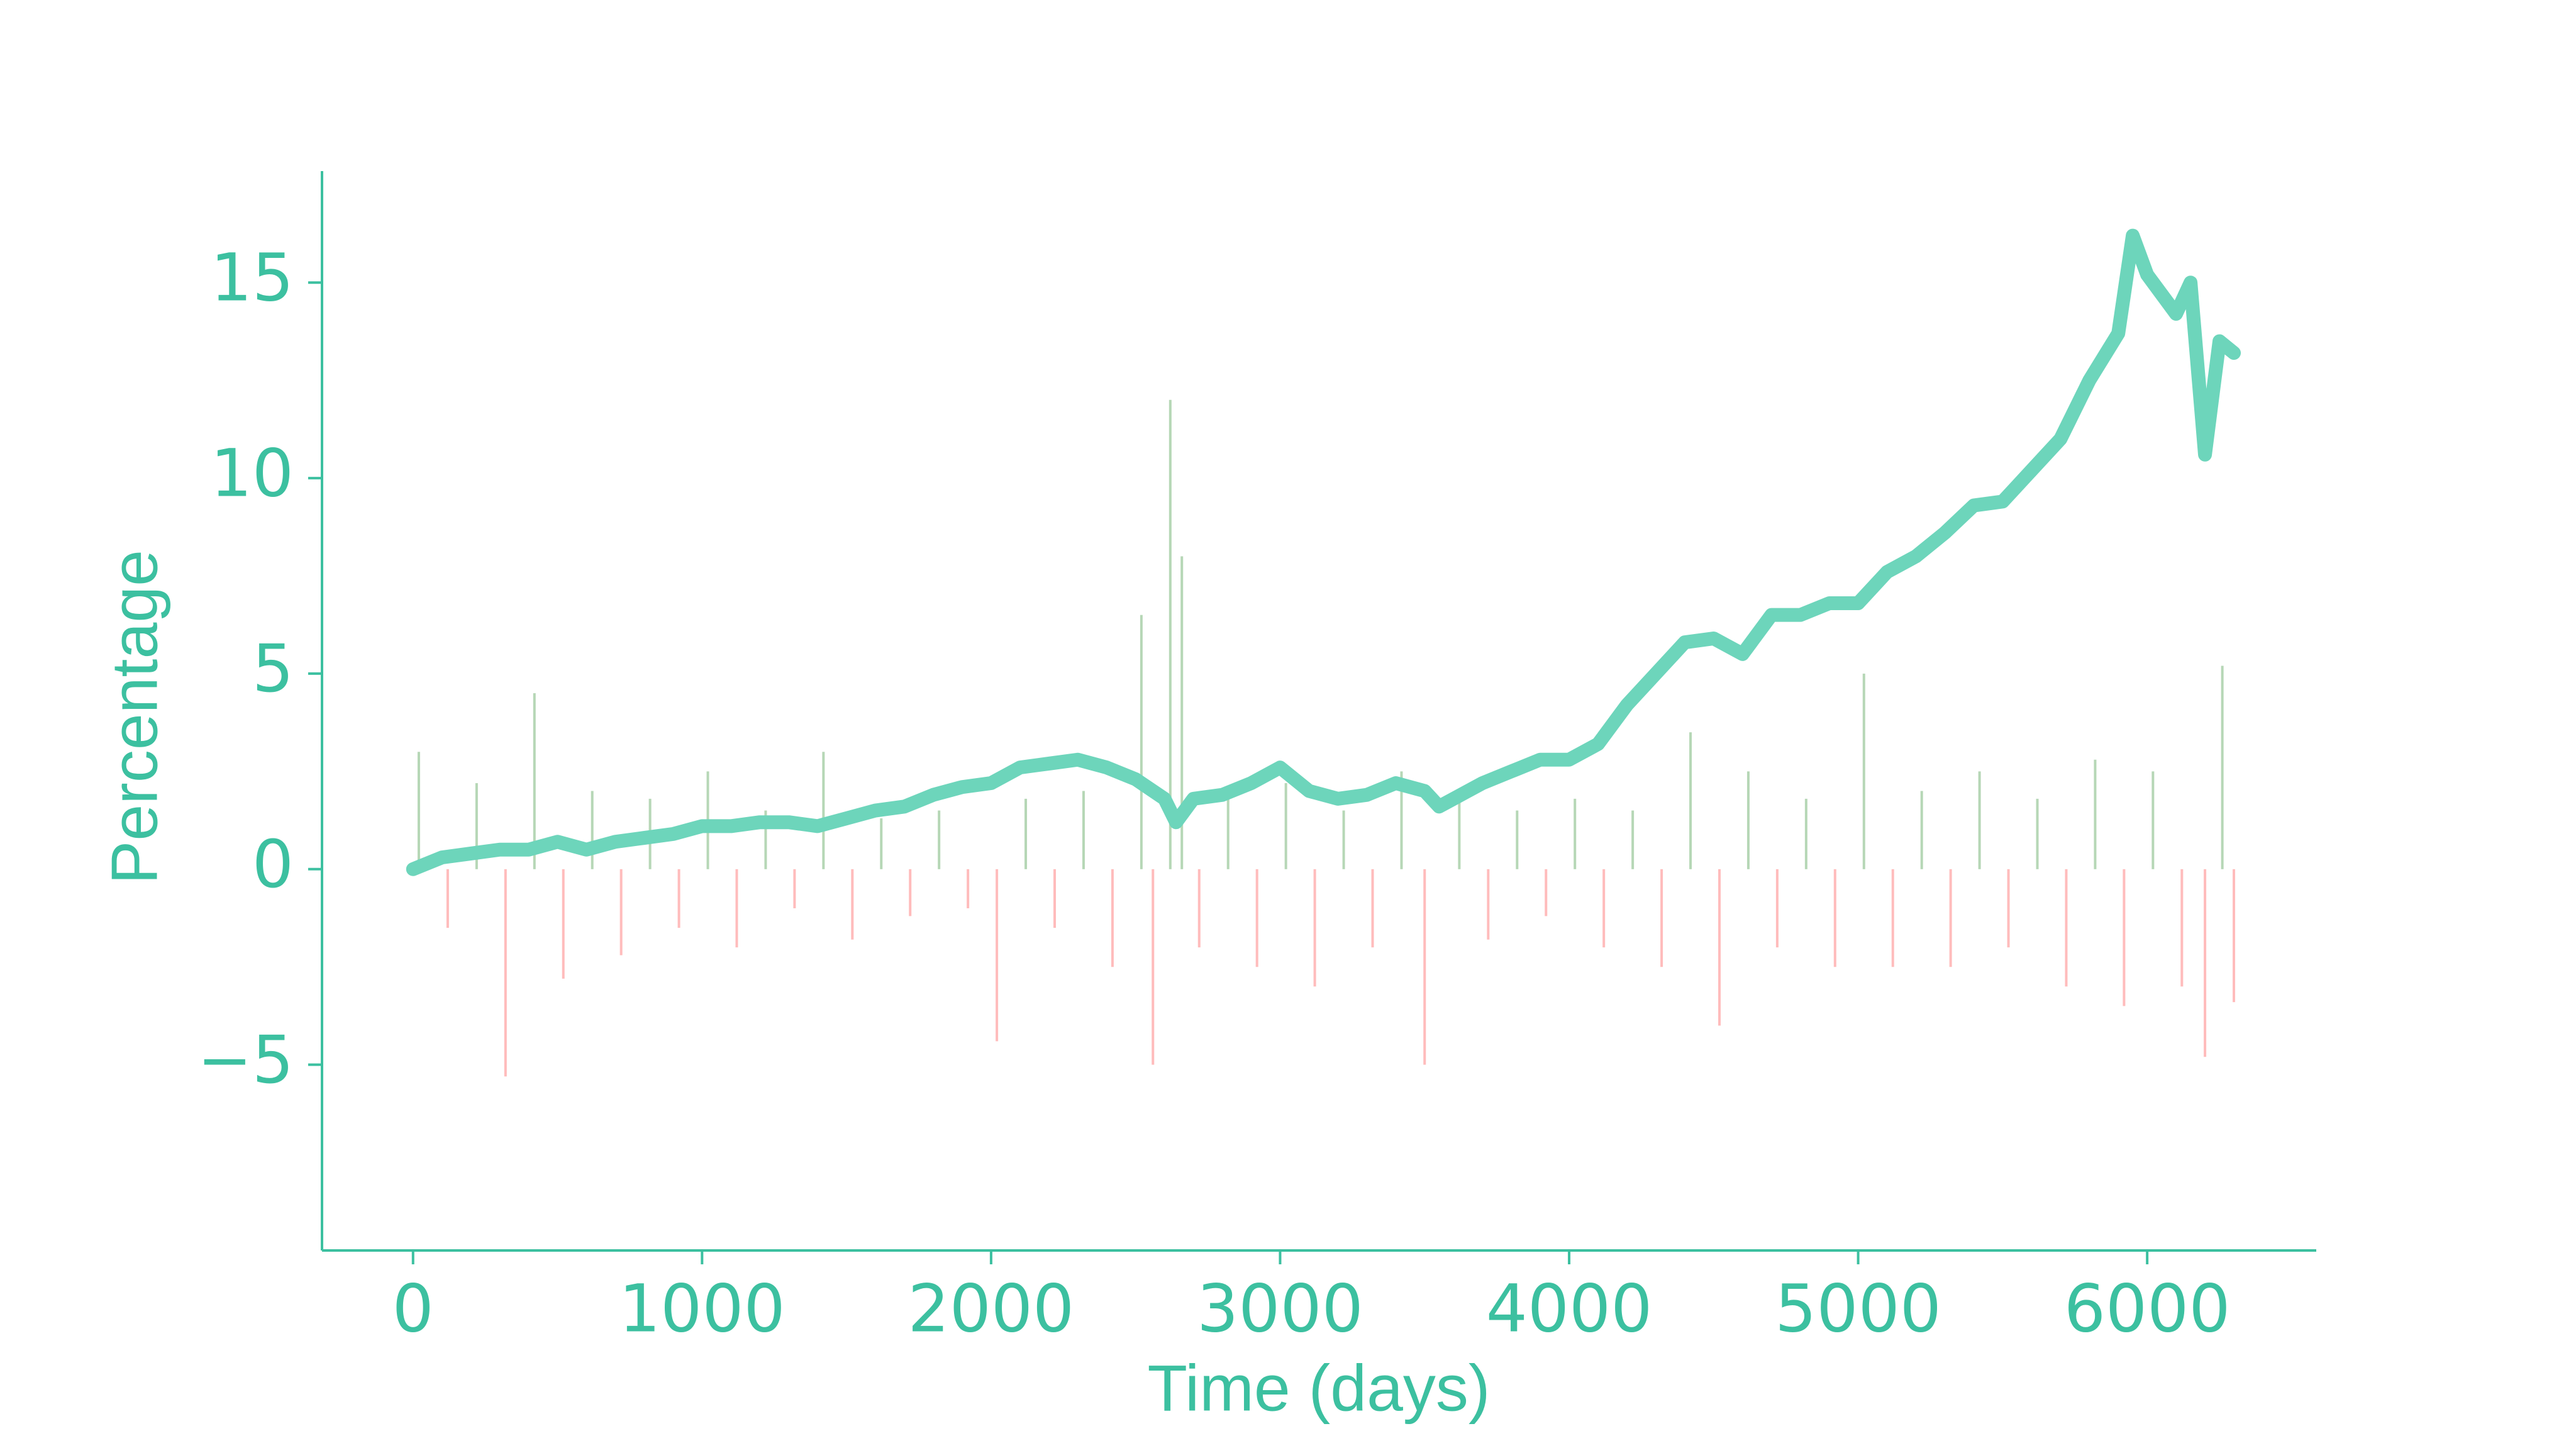 The image size is (2576, 1431). What do you see at coordinates (1569, 1308) in the screenshot?
I see `x-tick-label: 4000` at bounding box center [1569, 1308].